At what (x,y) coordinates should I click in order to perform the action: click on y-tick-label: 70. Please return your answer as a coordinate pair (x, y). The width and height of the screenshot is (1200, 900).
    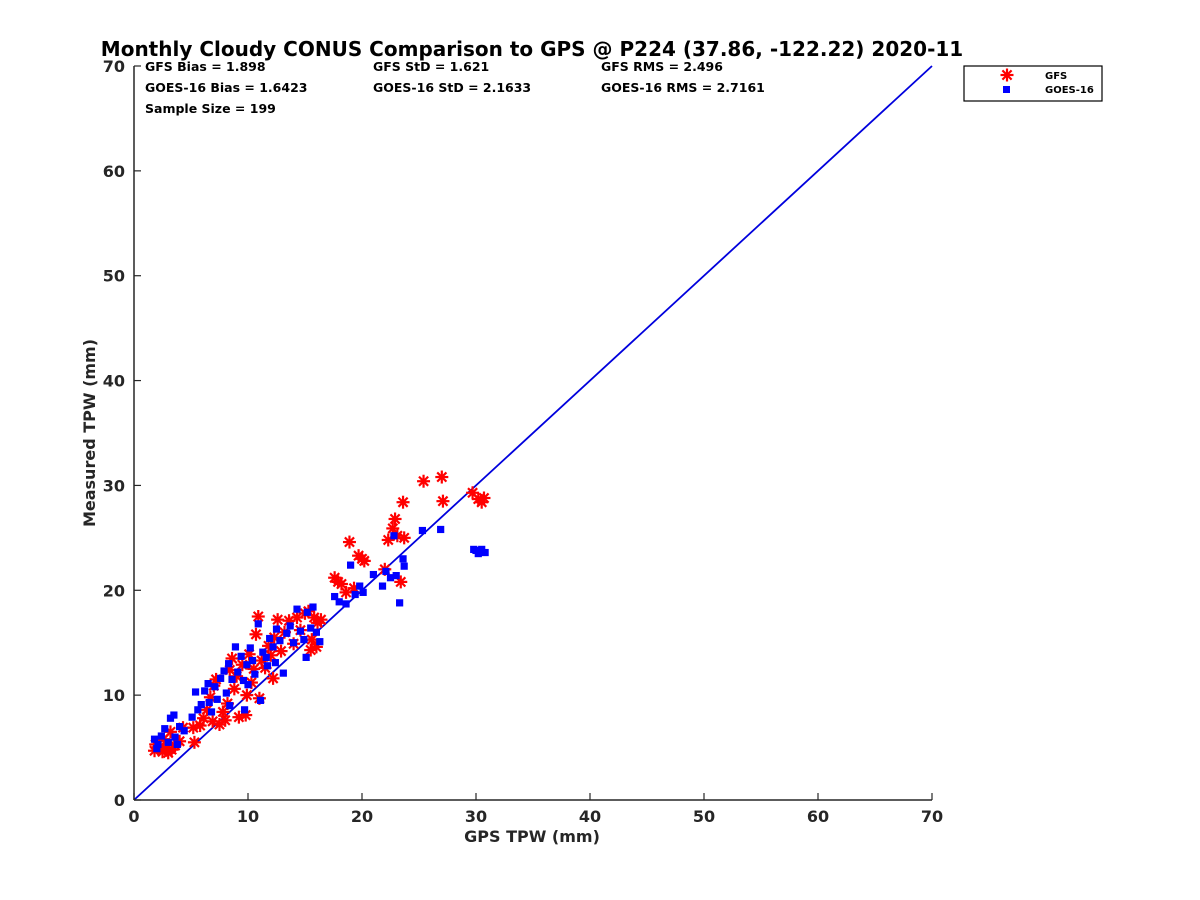
    Looking at the image, I should click on (114, 66).